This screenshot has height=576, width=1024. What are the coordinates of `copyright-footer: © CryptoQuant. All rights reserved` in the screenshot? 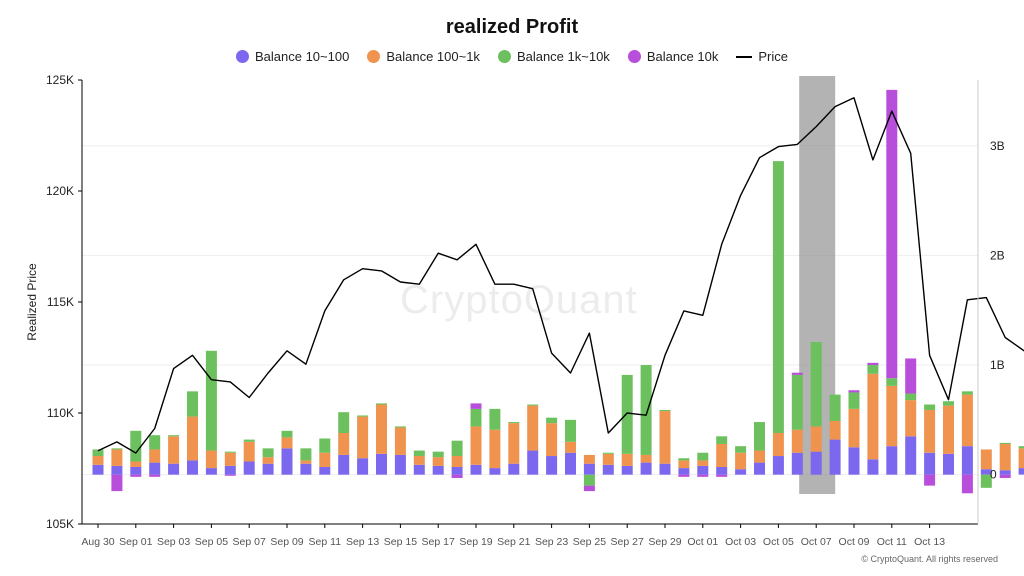 It's located at (929, 559).